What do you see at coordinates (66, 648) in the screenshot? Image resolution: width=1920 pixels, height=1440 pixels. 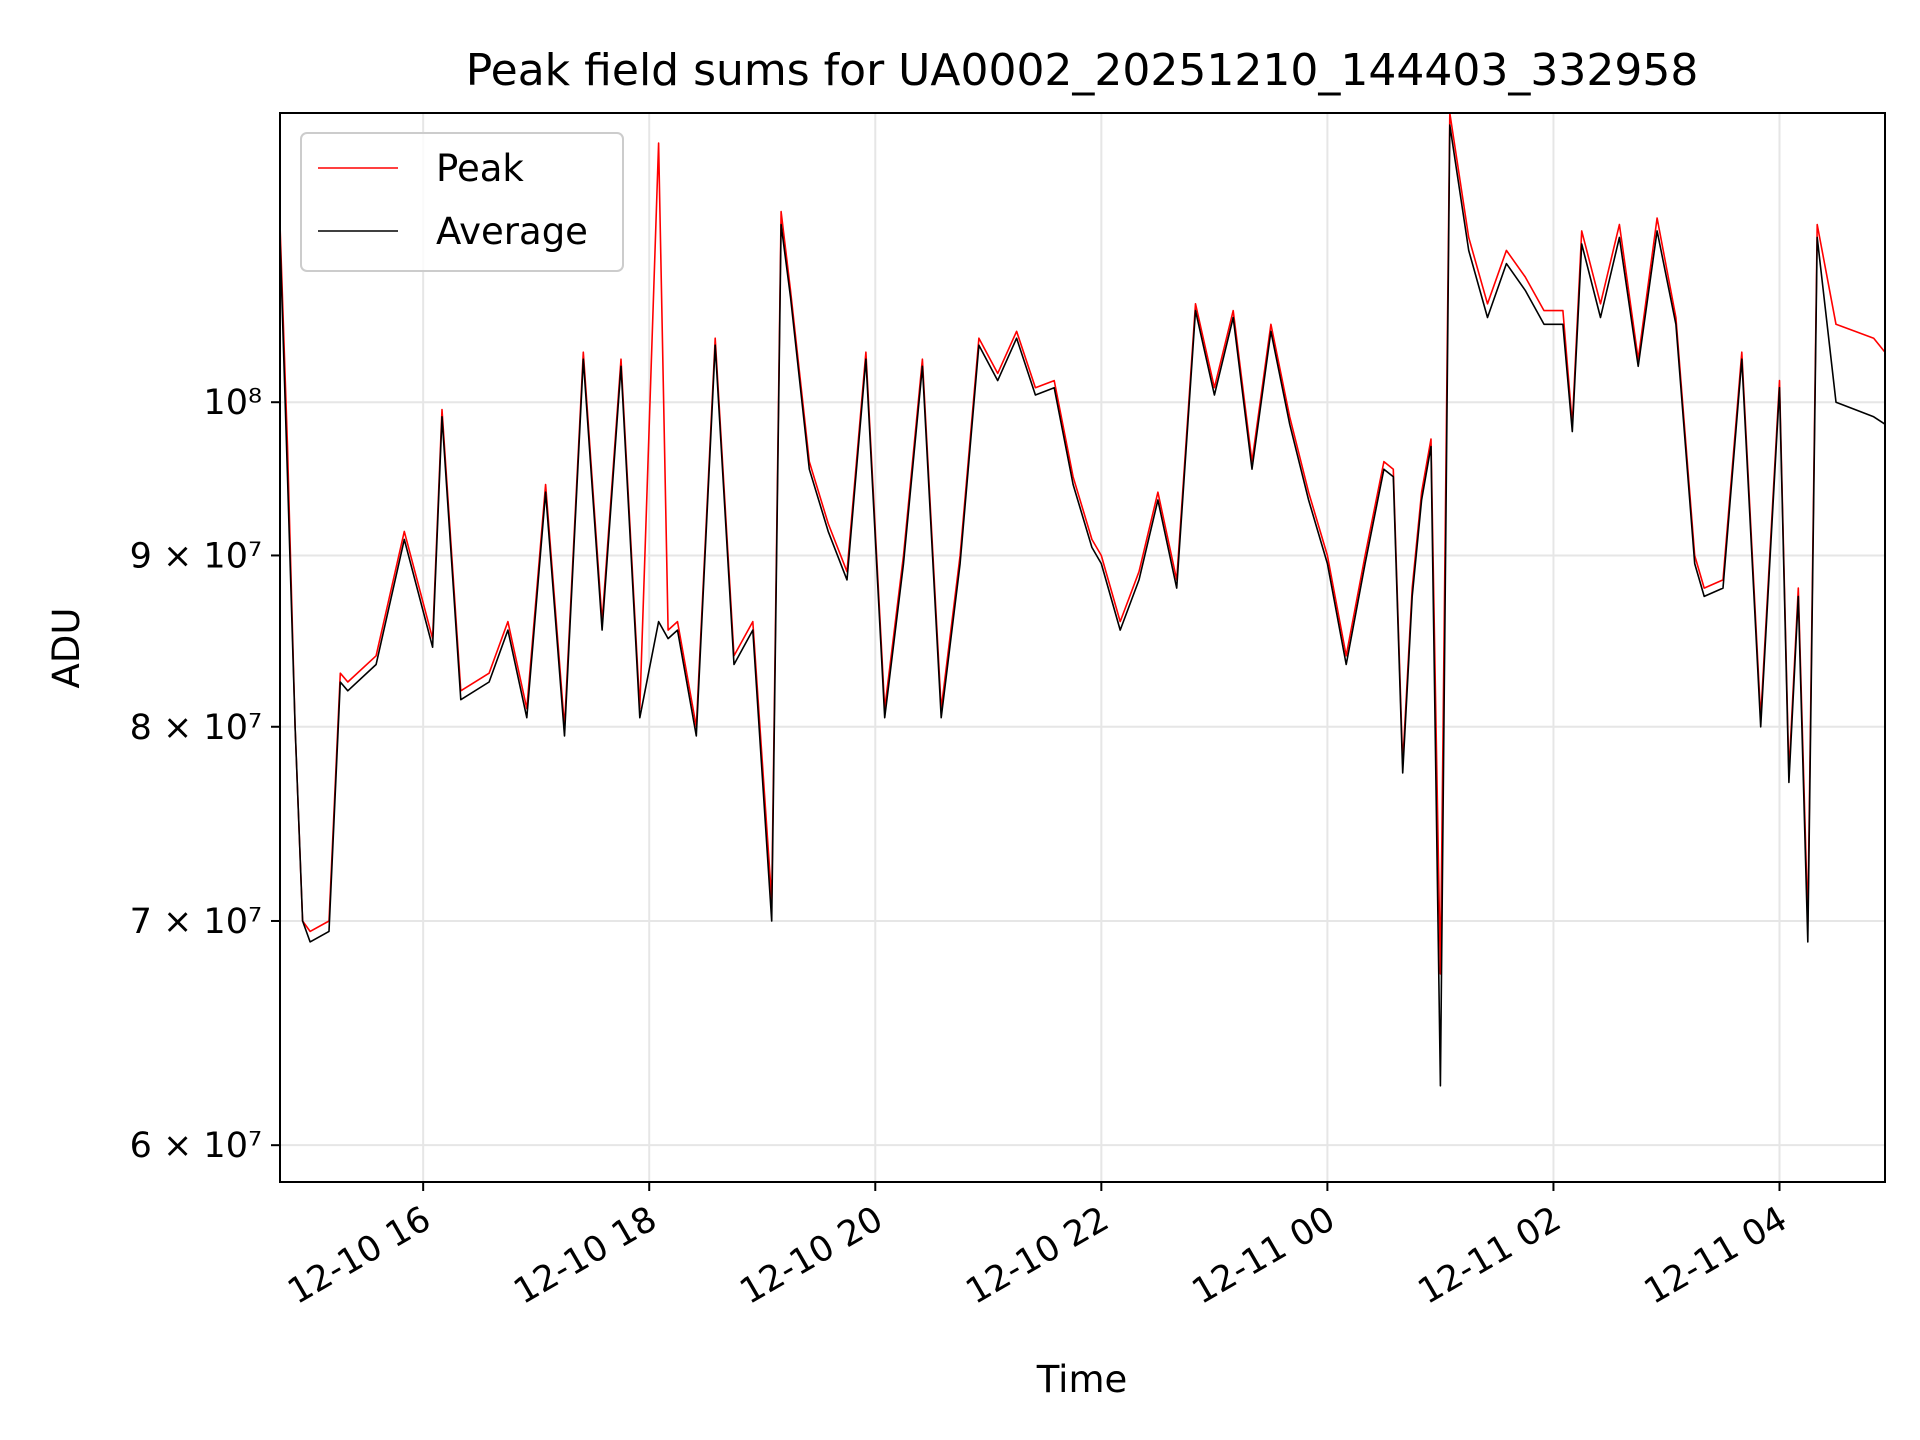 I see `y-axis-label: ADU` at bounding box center [66, 648].